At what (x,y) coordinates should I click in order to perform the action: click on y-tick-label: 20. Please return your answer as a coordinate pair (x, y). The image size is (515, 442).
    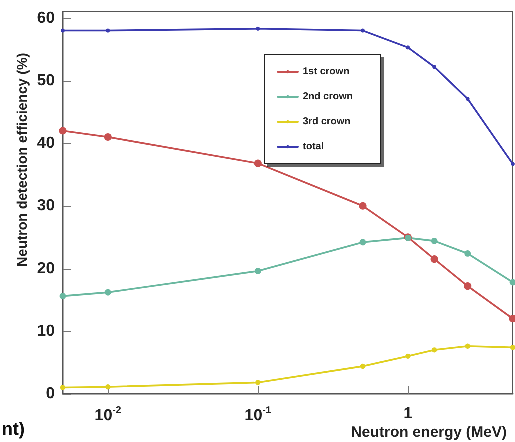
    Looking at the image, I should click on (46, 269).